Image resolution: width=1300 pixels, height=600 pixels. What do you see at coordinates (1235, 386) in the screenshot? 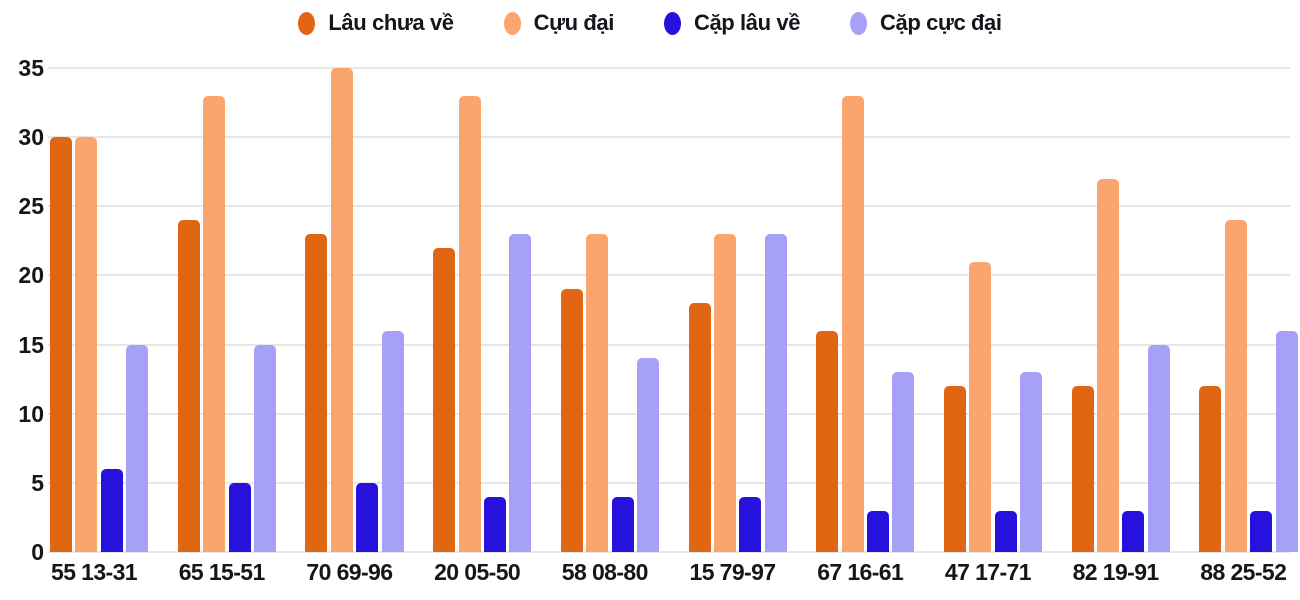
I see `bar-cựu-đại-88-25-52` at bounding box center [1235, 386].